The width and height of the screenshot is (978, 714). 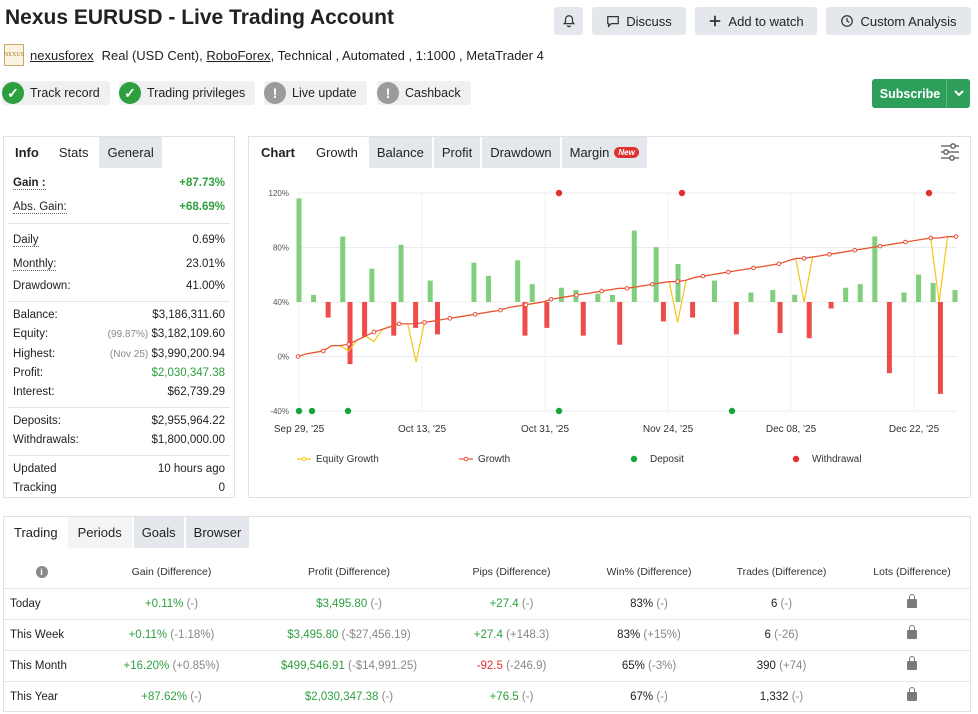 I want to click on tab-balance: Balance, so click(x=399, y=152).